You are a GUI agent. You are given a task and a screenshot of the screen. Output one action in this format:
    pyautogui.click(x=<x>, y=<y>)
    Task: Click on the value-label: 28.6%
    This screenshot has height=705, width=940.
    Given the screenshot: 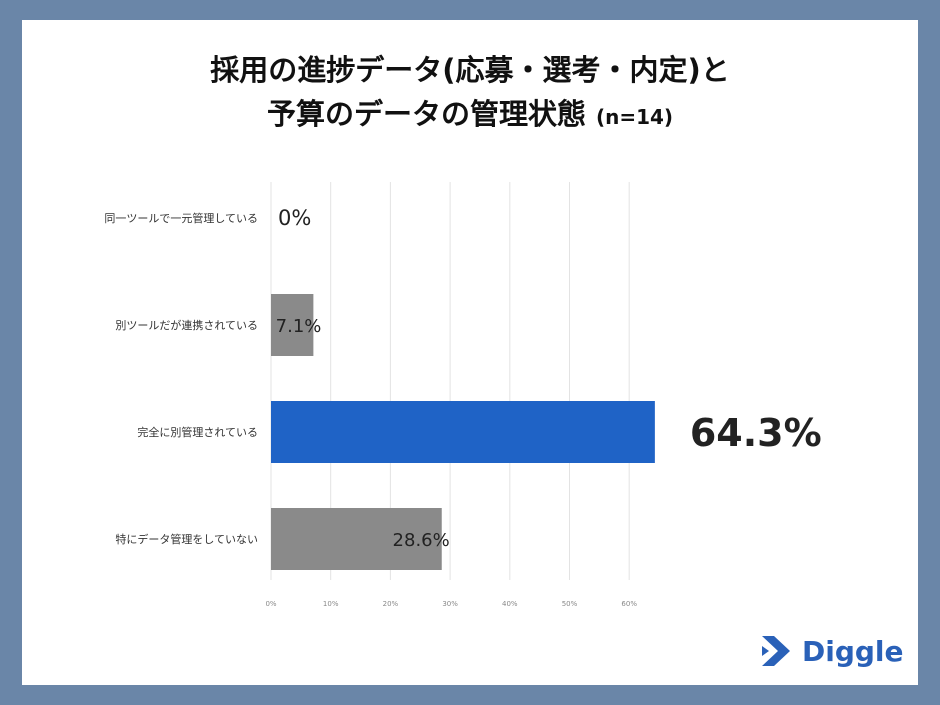 What is the action you would take?
    pyautogui.click(x=421, y=540)
    